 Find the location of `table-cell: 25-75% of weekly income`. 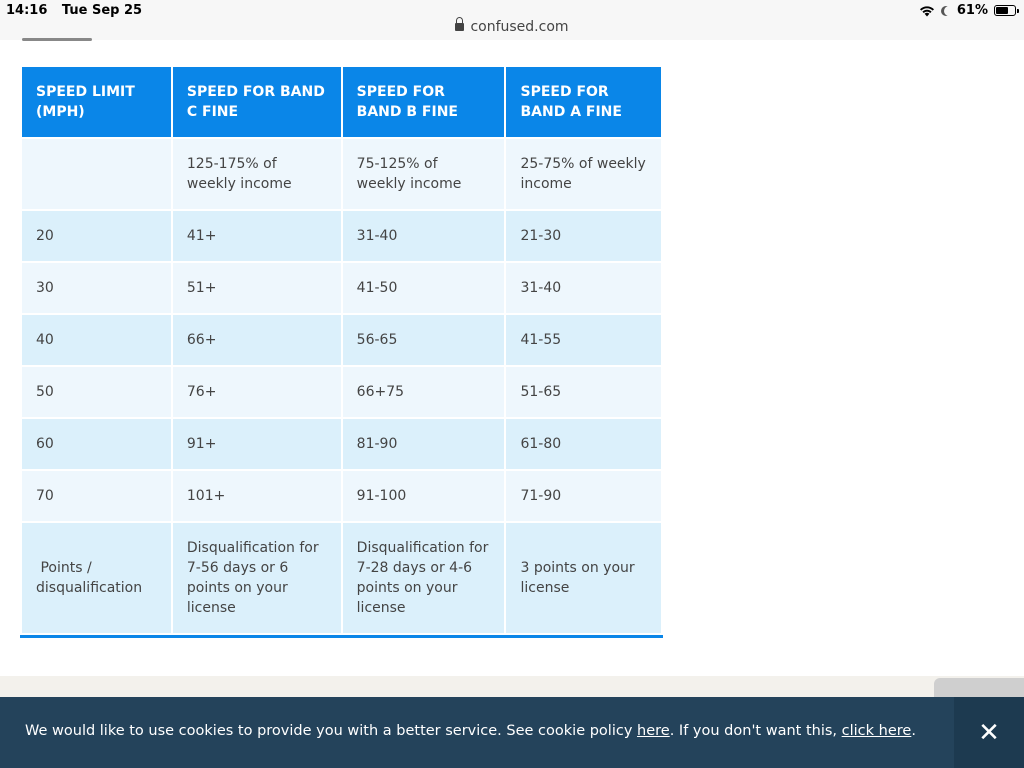

table-cell: 25-75% of weekly income is located at coordinates (583, 174).